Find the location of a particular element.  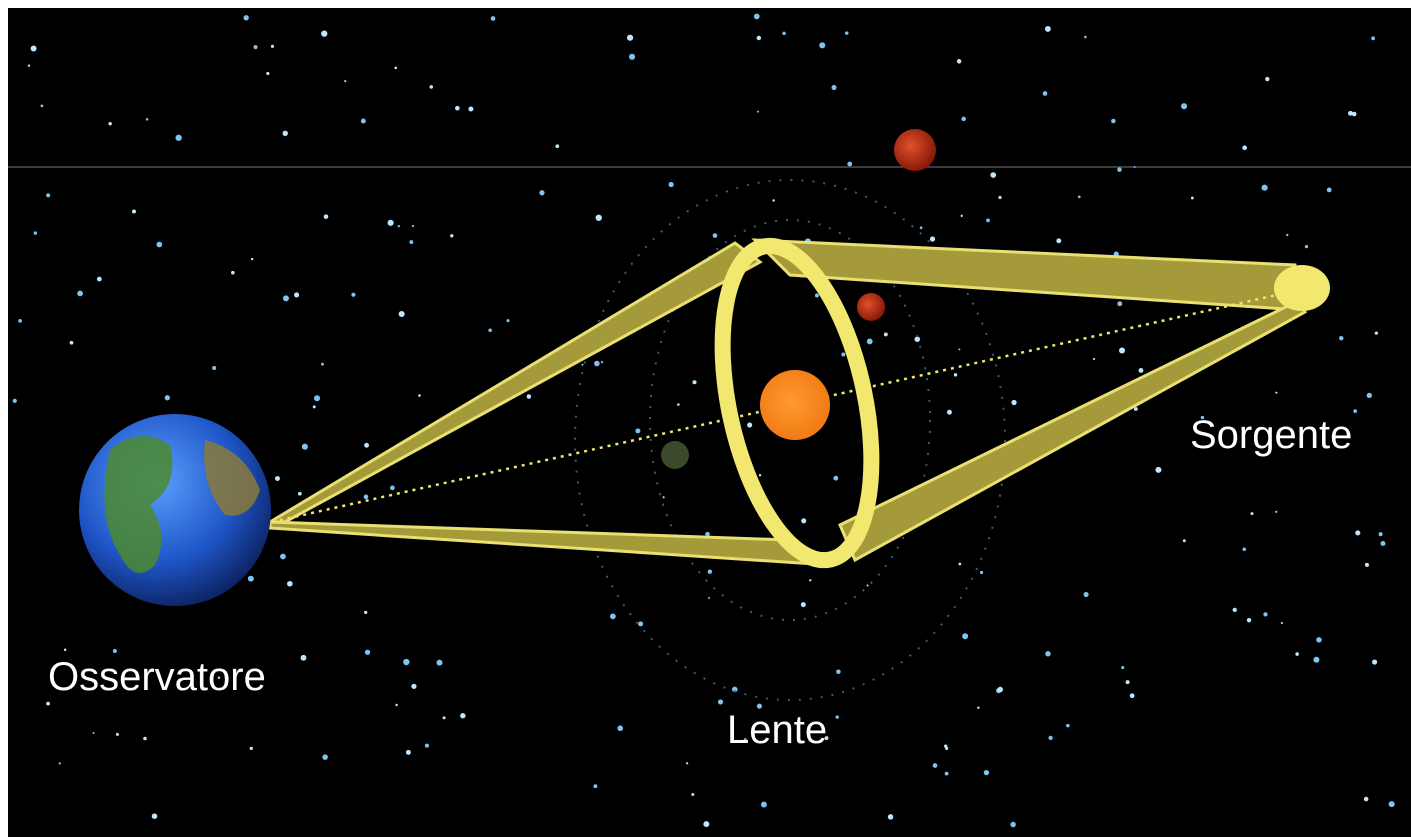

source is located at coordinates (1302, 288).